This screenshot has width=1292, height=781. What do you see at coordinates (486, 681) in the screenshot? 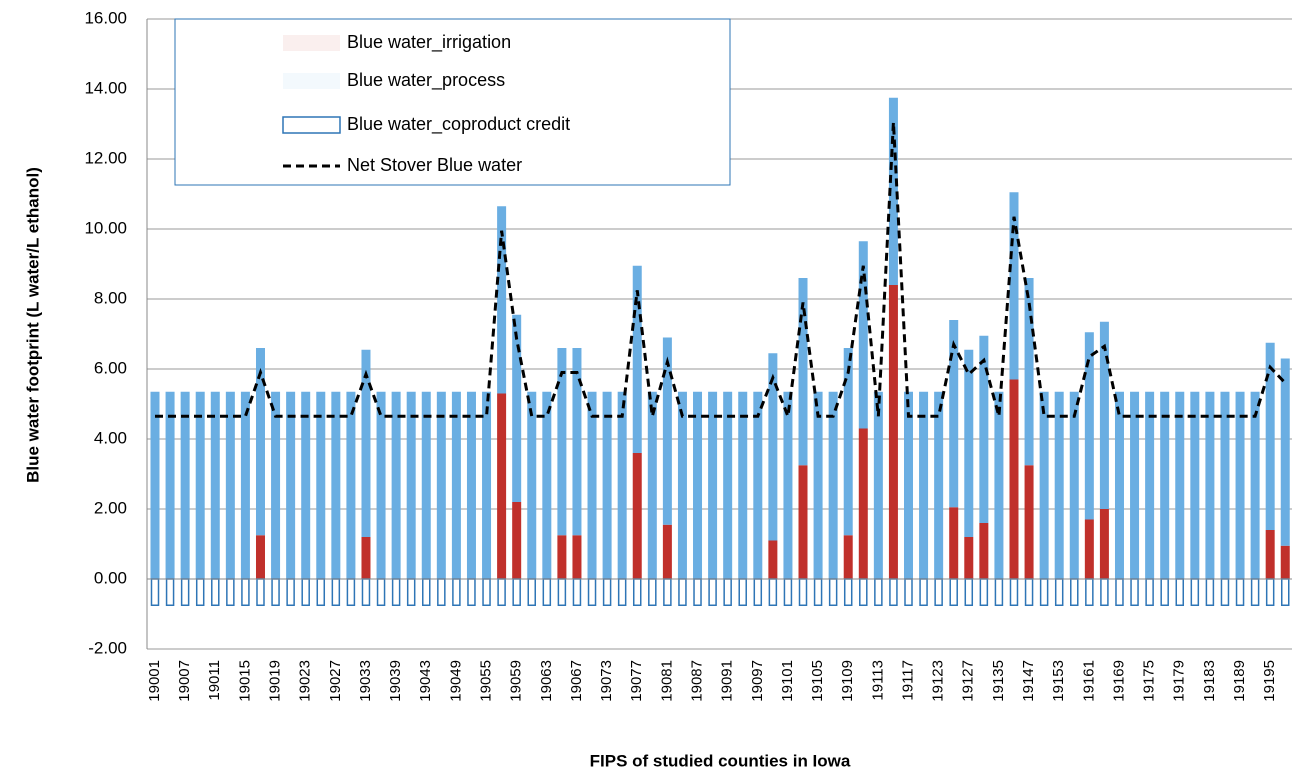
I see `x-tick-label: 19055` at bounding box center [486, 681].